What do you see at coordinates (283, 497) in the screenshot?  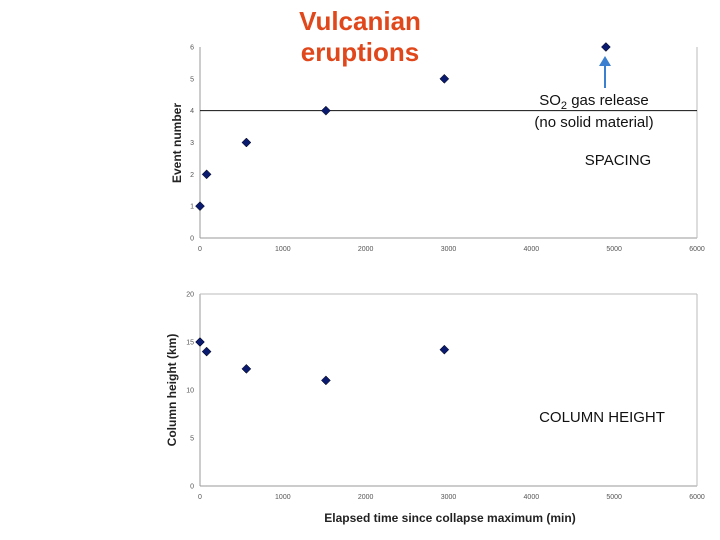 I see `column-x-tick-label: 1000` at bounding box center [283, 497].